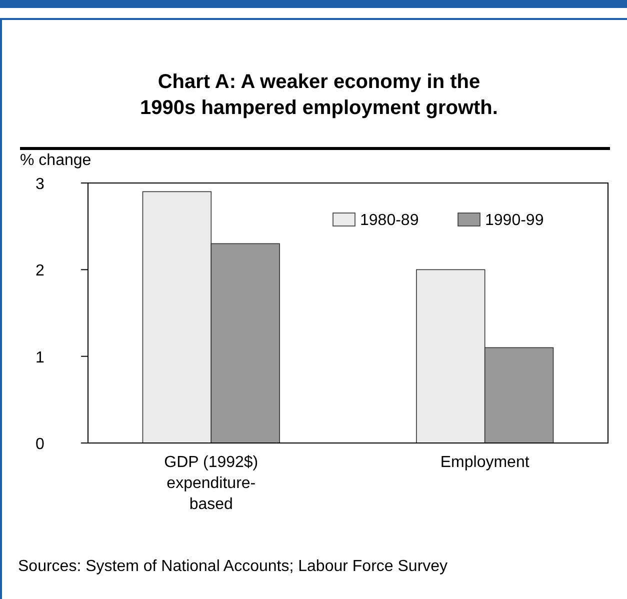 The height and width of the screenshot is (599, 627). Describe the element at coordinates (40, 357) in the screenshot. I see `y-tick-label: 1` at that location.